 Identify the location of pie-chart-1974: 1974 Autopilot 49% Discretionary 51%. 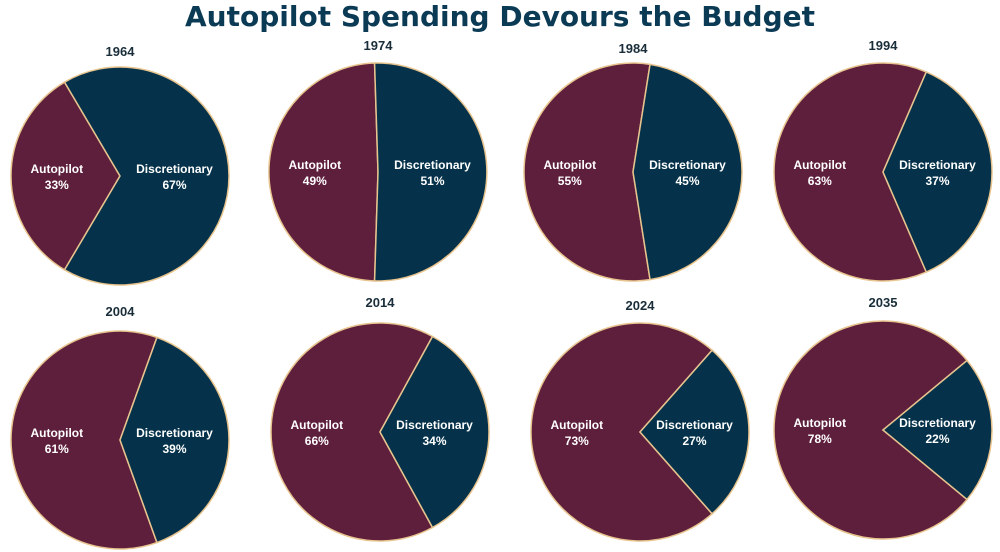
(378, 160).